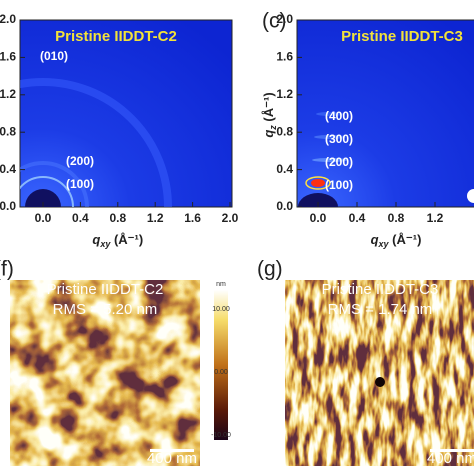 The height and width of the screenshot is (474, 474). What do you see at coordinates (230, 218) in the screenshot?
I see `x-tick-label: 2.0` at bounding box center [230, 218].